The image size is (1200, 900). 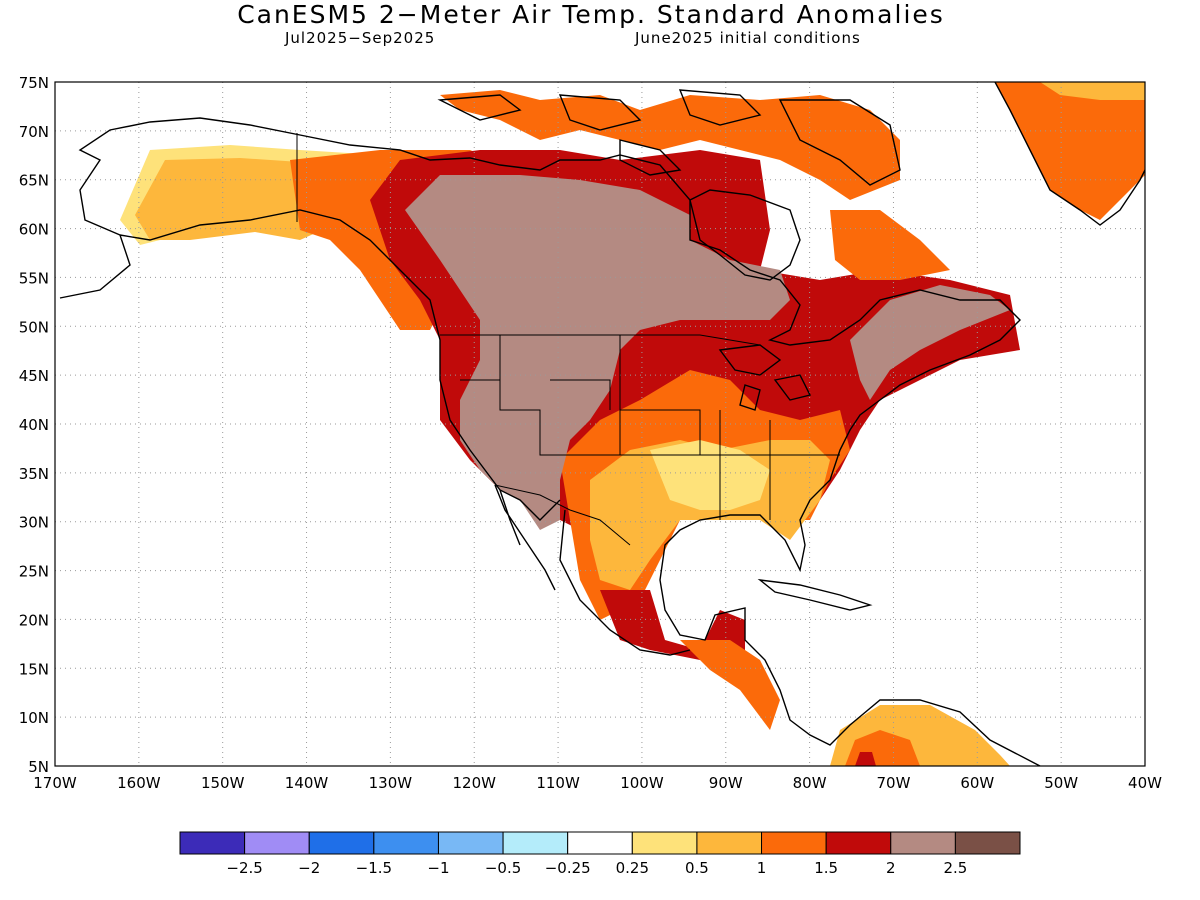 I want to click on lat-tick-label: 45N, so click(x=34, y=376).